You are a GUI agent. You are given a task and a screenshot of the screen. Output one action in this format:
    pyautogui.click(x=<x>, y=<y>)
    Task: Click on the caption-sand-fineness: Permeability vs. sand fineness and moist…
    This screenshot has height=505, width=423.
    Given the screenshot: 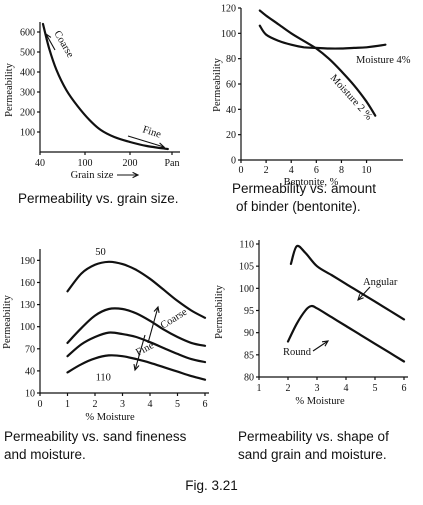 What is the action you would take?
    pyautogui.click(x=95, y=446)
    